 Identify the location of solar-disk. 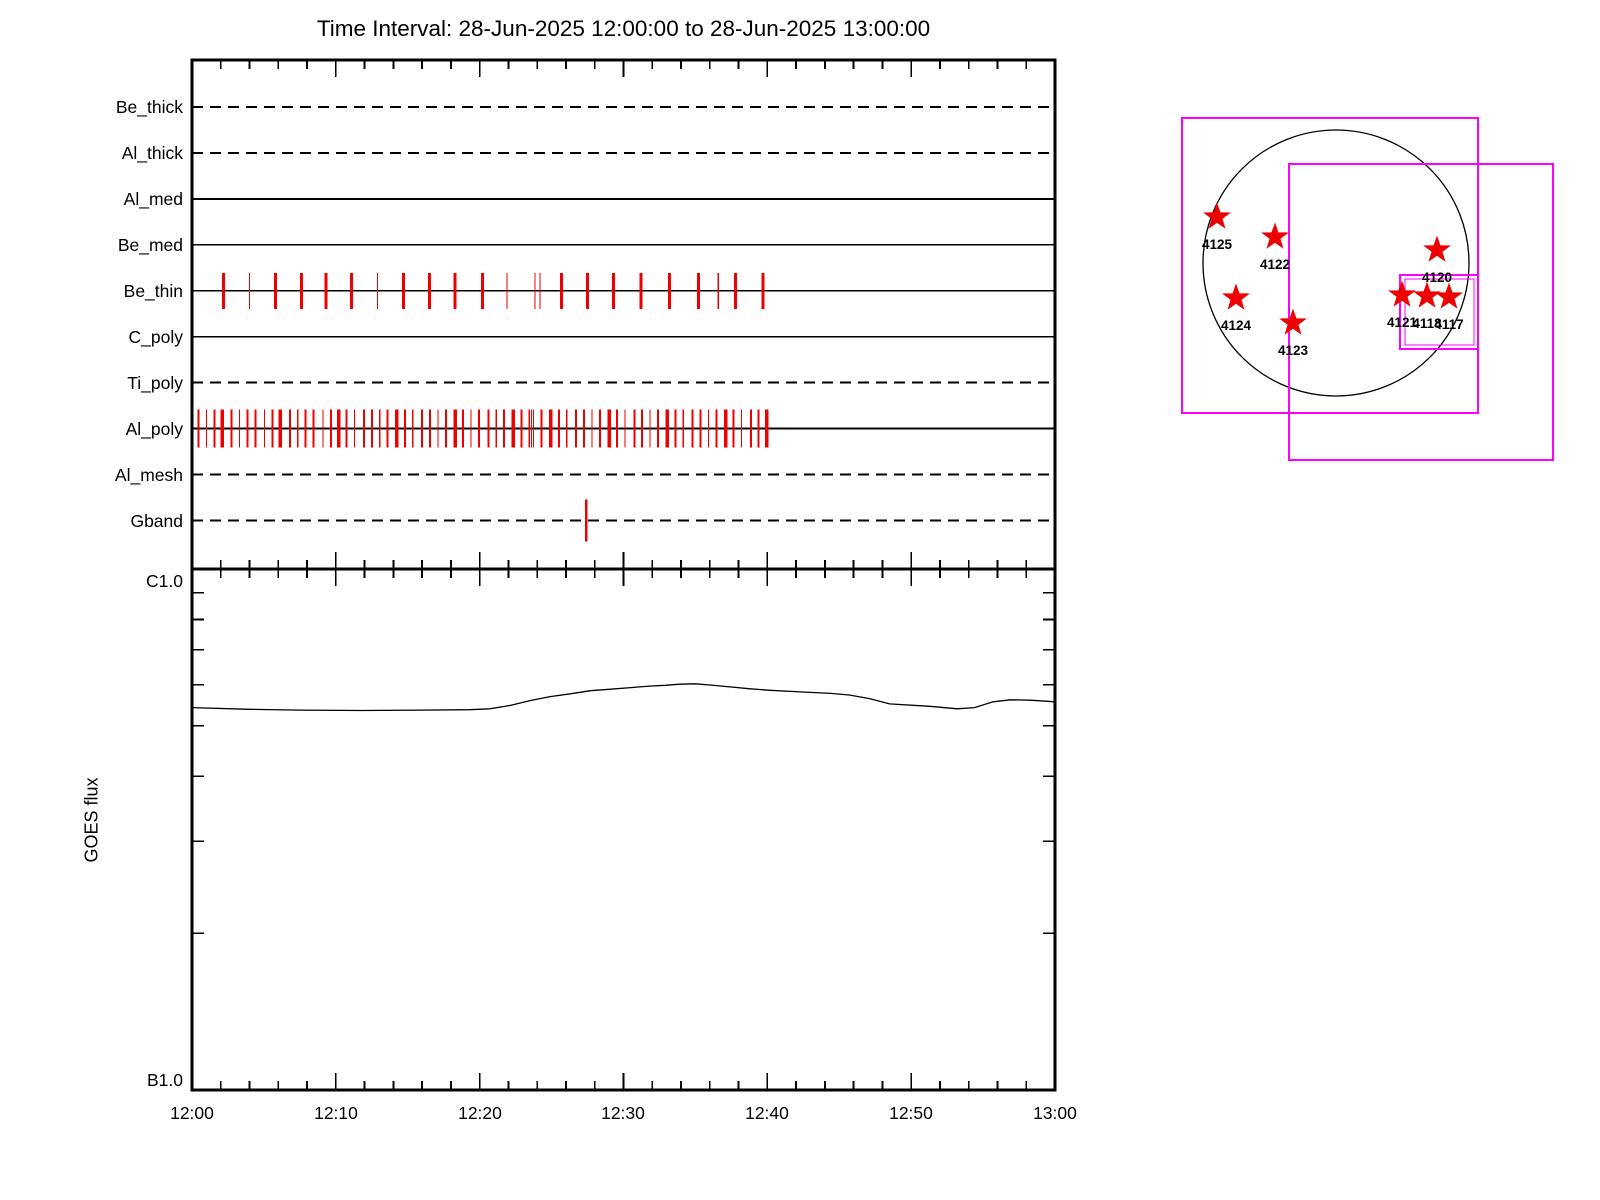
(1336, 263).